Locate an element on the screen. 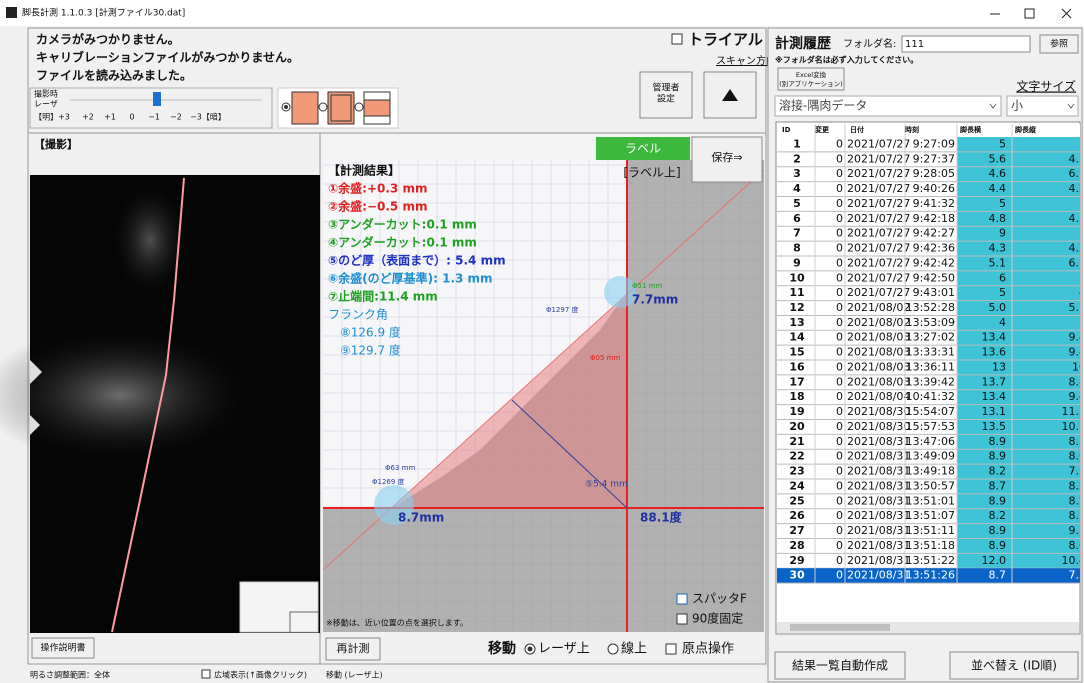  scrollbar-thumb is located at coordinates (840, 627).